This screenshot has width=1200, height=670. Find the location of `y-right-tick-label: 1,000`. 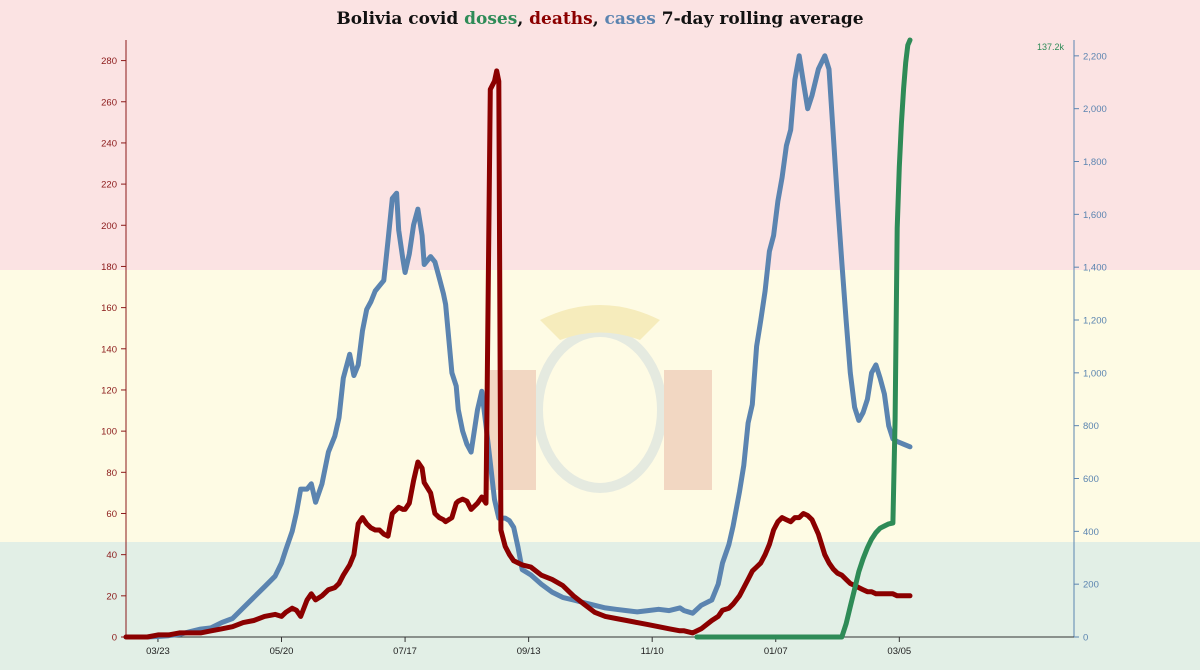

y-right-tick-label: 1,000 is located at coordinates (1095, 373).